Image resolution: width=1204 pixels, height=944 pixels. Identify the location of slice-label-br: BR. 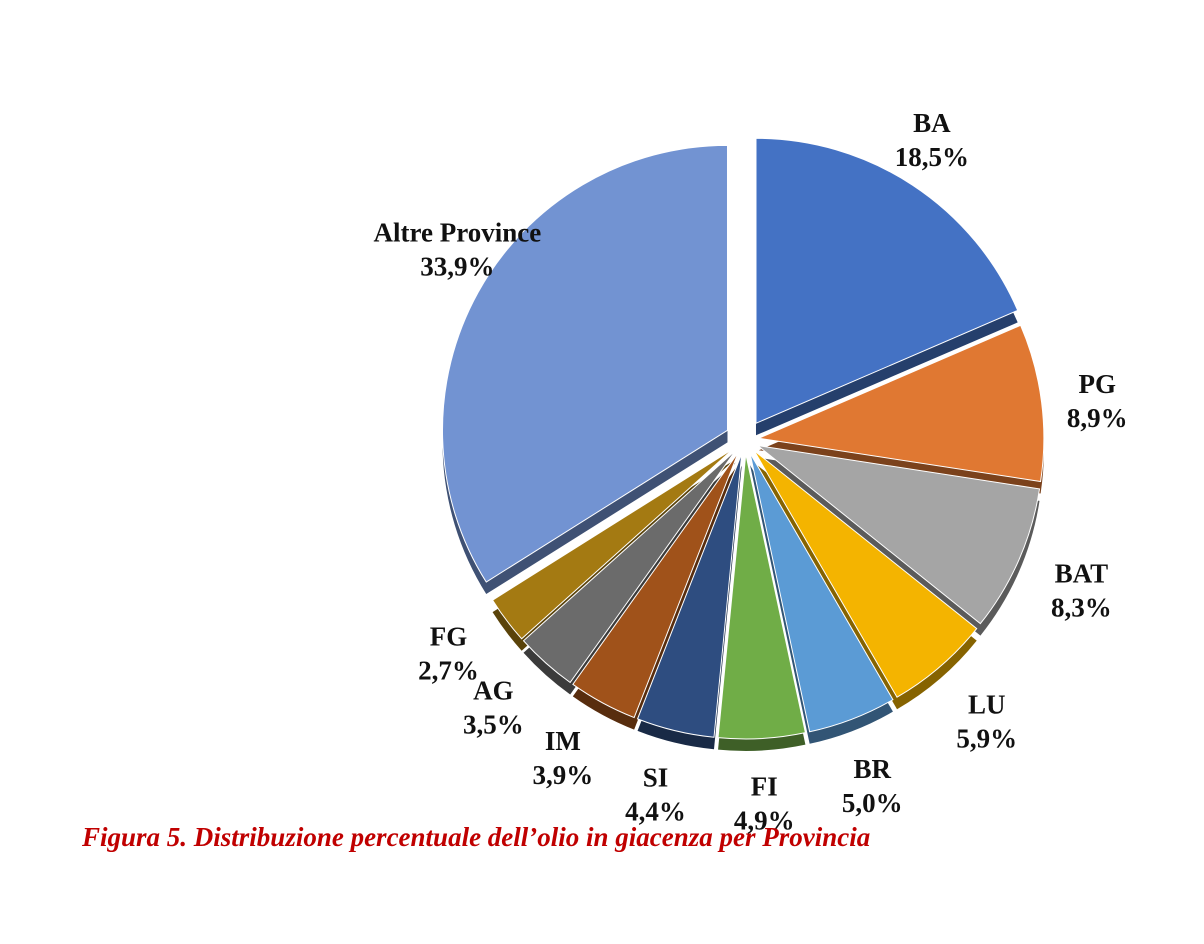
(873, 769).